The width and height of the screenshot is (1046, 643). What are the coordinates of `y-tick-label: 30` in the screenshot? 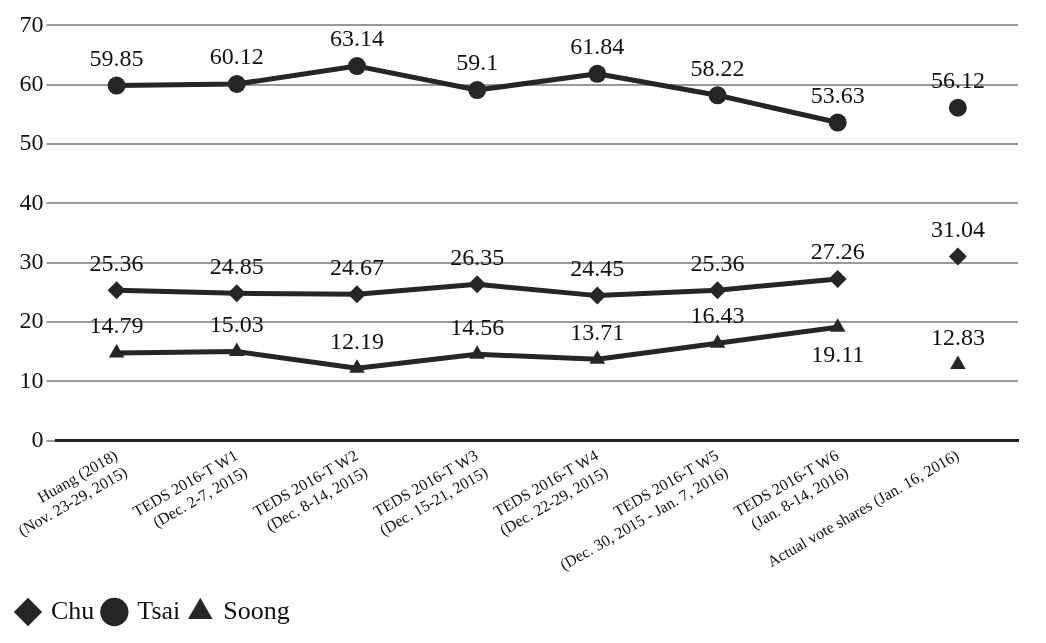 It's located at (31, 260).